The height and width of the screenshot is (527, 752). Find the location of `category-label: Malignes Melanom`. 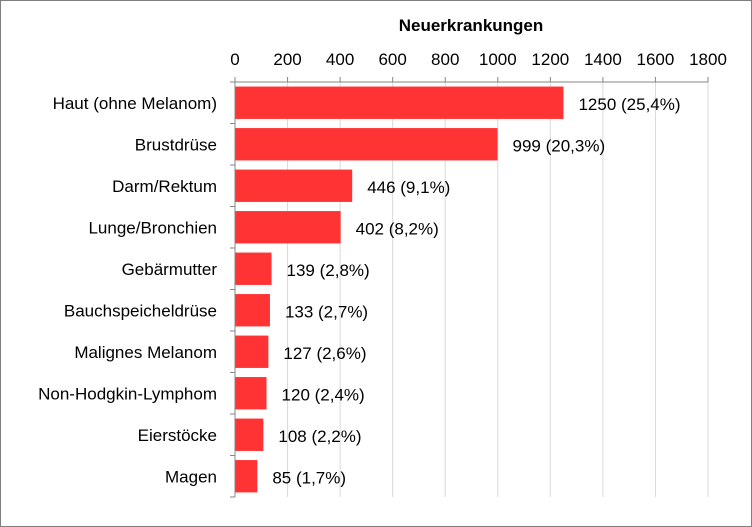

category-label: Malignes Melanom is located at coordinates (145, 352).